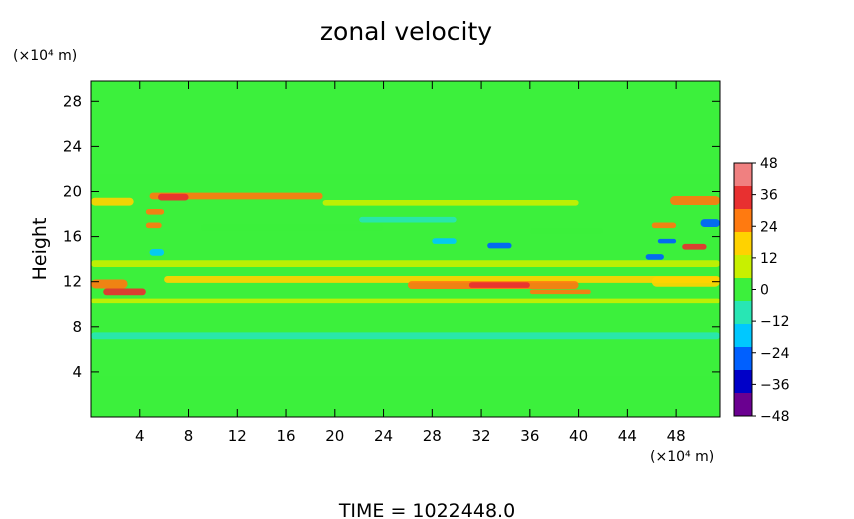 The image size is (854, 519). Describe the element at coordinates (72, 282) in the screenshot. I see `y-tick-label-12: 12` at that location.